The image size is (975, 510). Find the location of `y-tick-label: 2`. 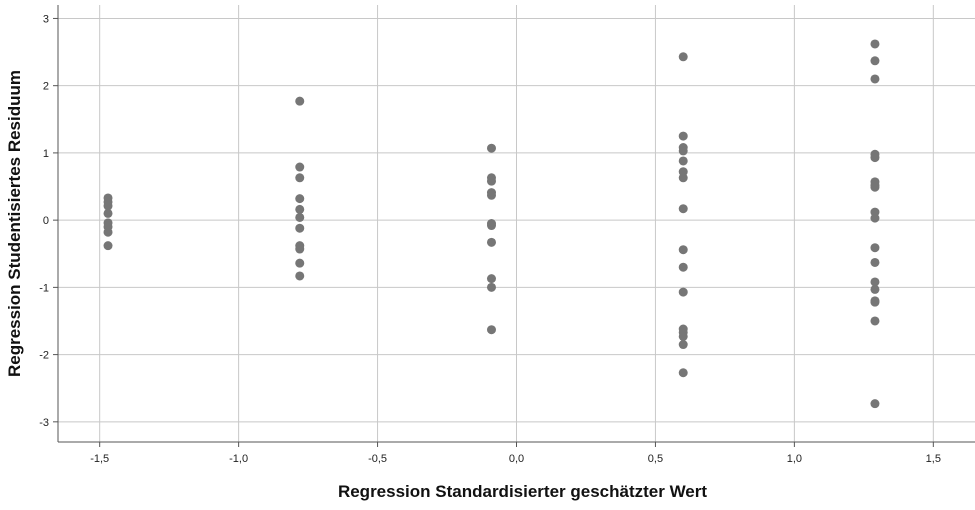

y-tick-label: 2 is located at coordinates (46, 87).